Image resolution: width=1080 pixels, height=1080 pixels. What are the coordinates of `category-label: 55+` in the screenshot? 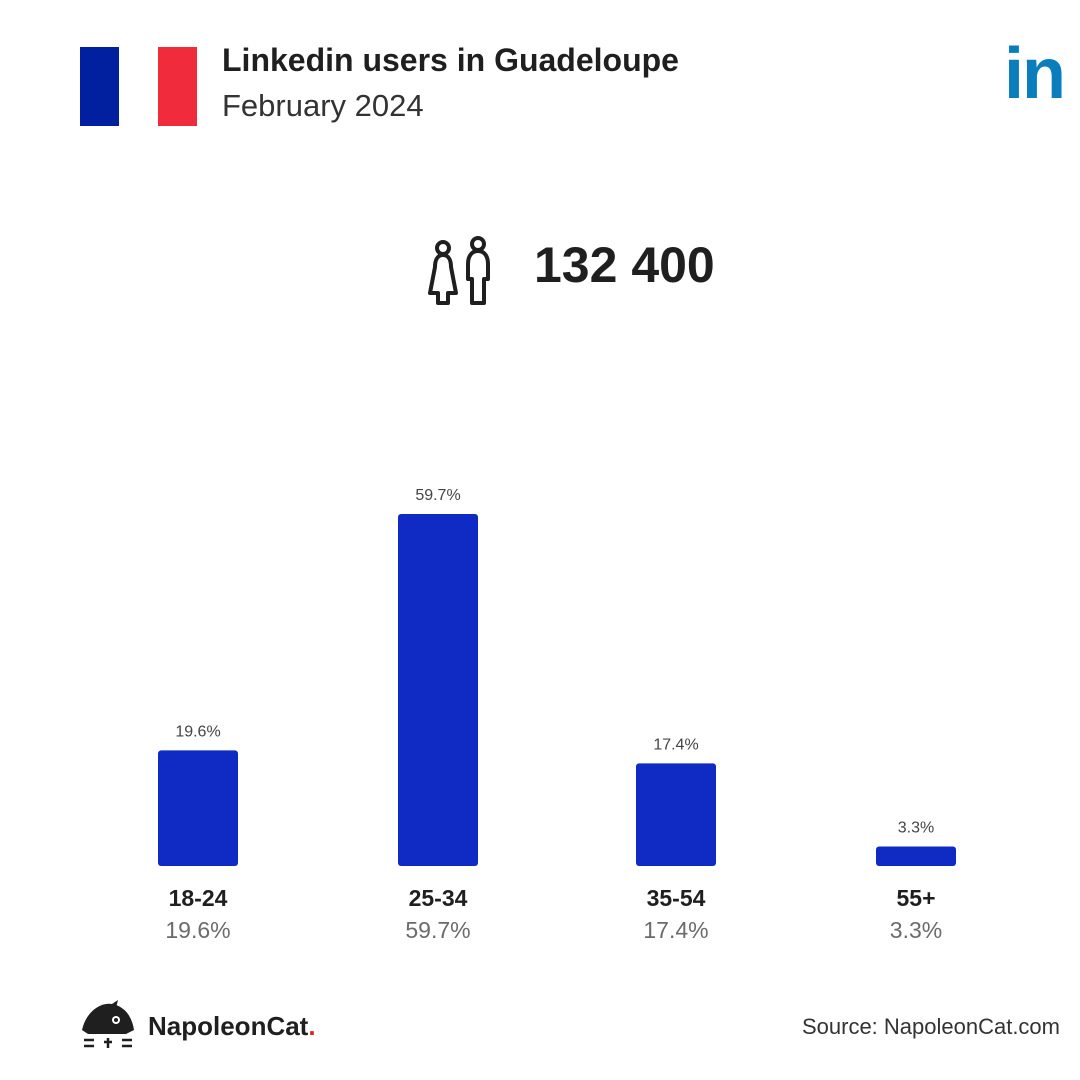 It's located at (915, 898).